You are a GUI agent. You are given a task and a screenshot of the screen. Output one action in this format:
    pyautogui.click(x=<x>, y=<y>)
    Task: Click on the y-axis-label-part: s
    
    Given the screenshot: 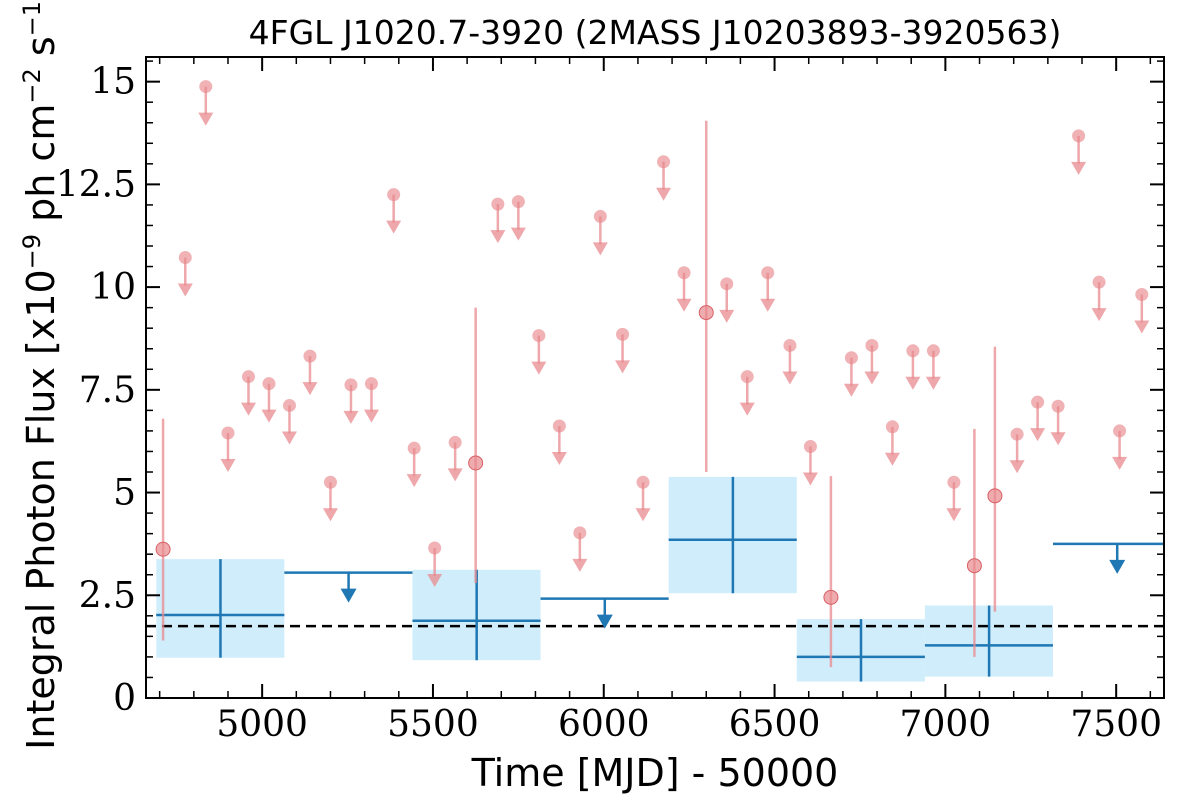 What is the action you would take?
    pyautogui.click(x=41, y=52)
    